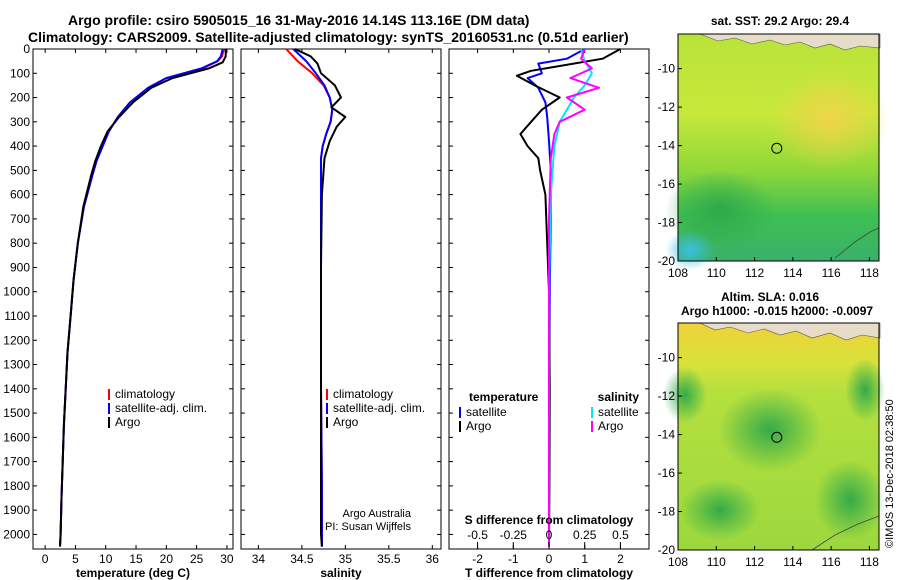 The height and width of the screenshot is (580, 900). What do you see at coordinates (20, 122) in the screenshot?
I see `depth-tick-label: 300` at bounding box center [20, 122].